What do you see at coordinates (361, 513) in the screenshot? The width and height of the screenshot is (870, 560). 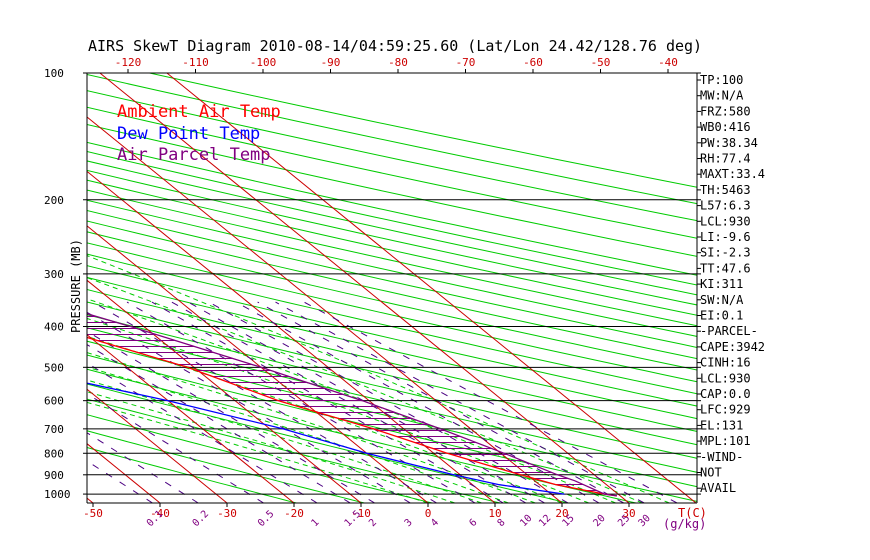 I see `bottom-tick-label--10: -10` at bounding box center [361, 513].